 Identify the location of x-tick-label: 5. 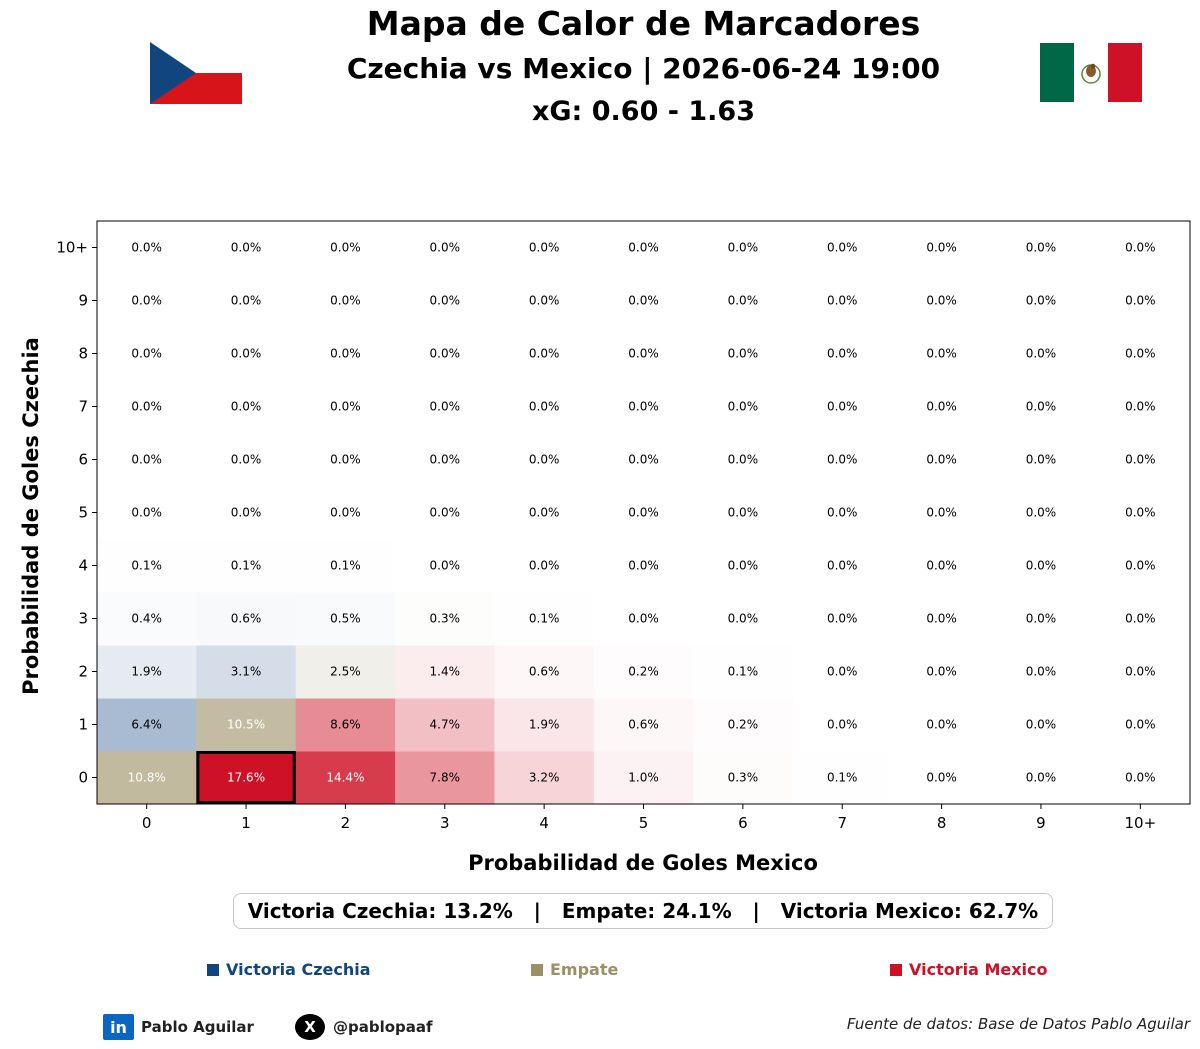
(644, 823).